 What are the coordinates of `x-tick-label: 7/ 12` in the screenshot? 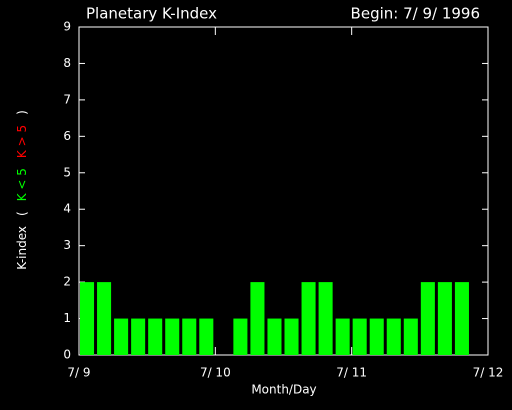 It's located at (488, 373).